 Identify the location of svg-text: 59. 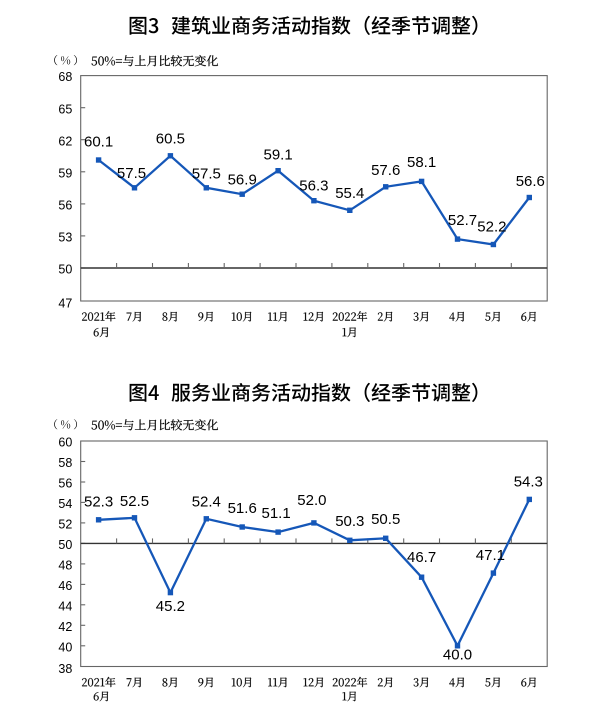
(65, 173).